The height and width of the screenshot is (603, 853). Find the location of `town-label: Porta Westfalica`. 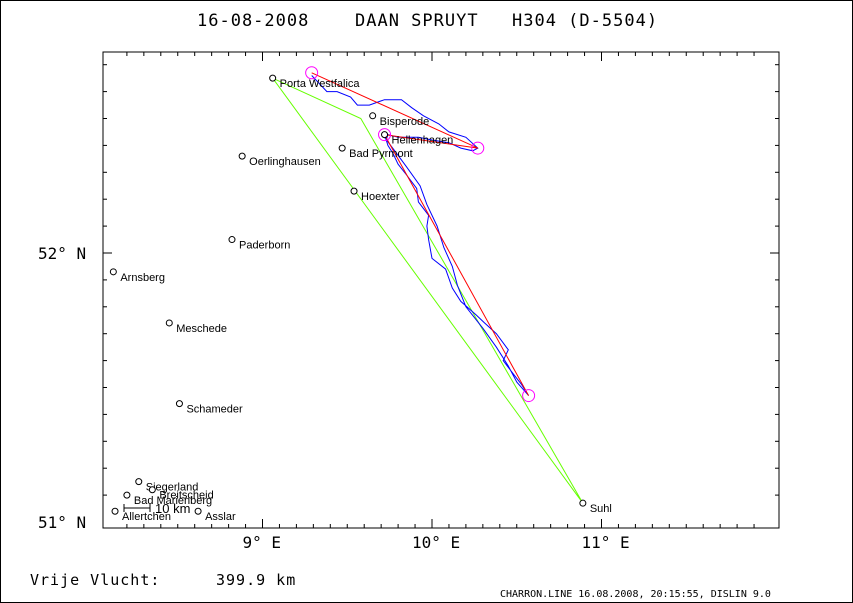

town-label: Porta Westfalica is located at coordinates (320, 84).